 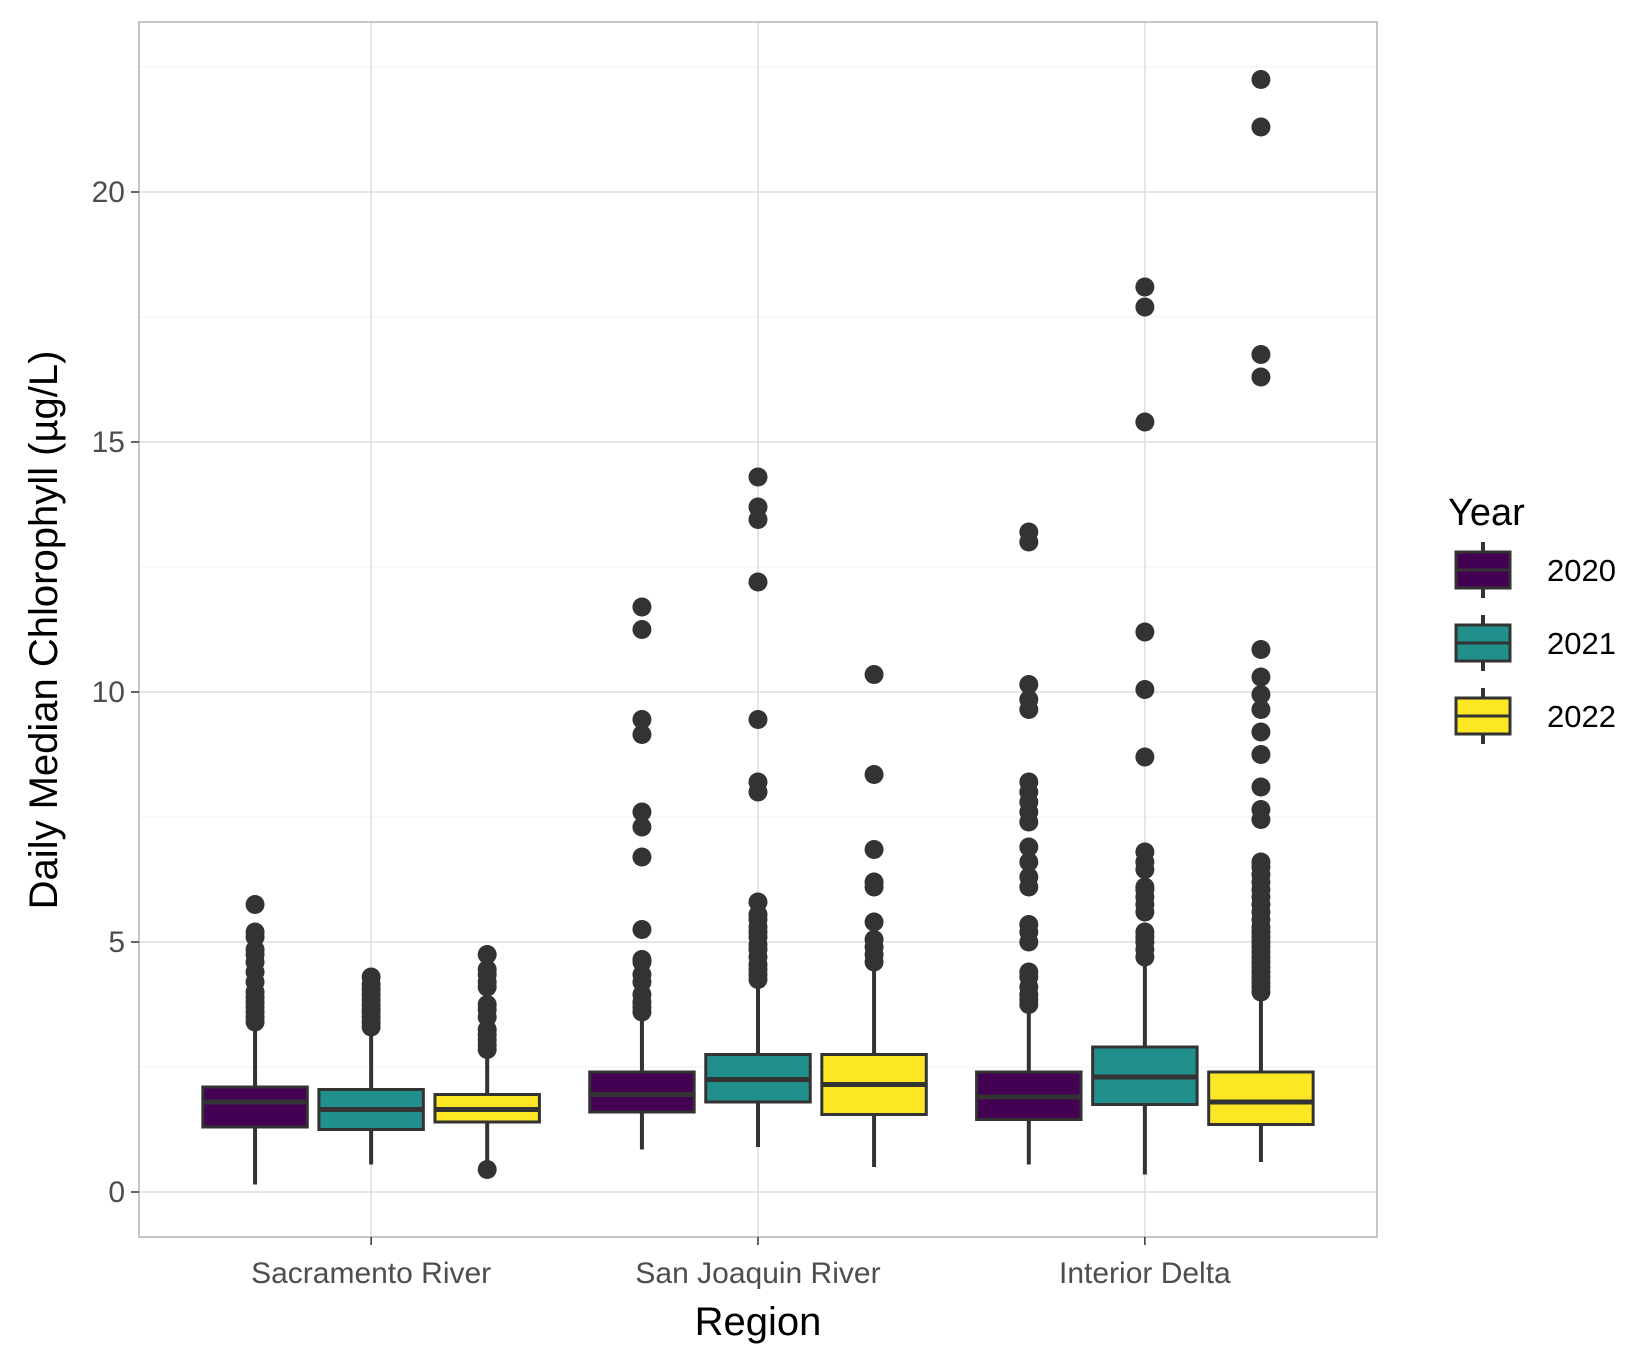 I want to click on x-axis-title: Region, so click(x=758, y=1322).